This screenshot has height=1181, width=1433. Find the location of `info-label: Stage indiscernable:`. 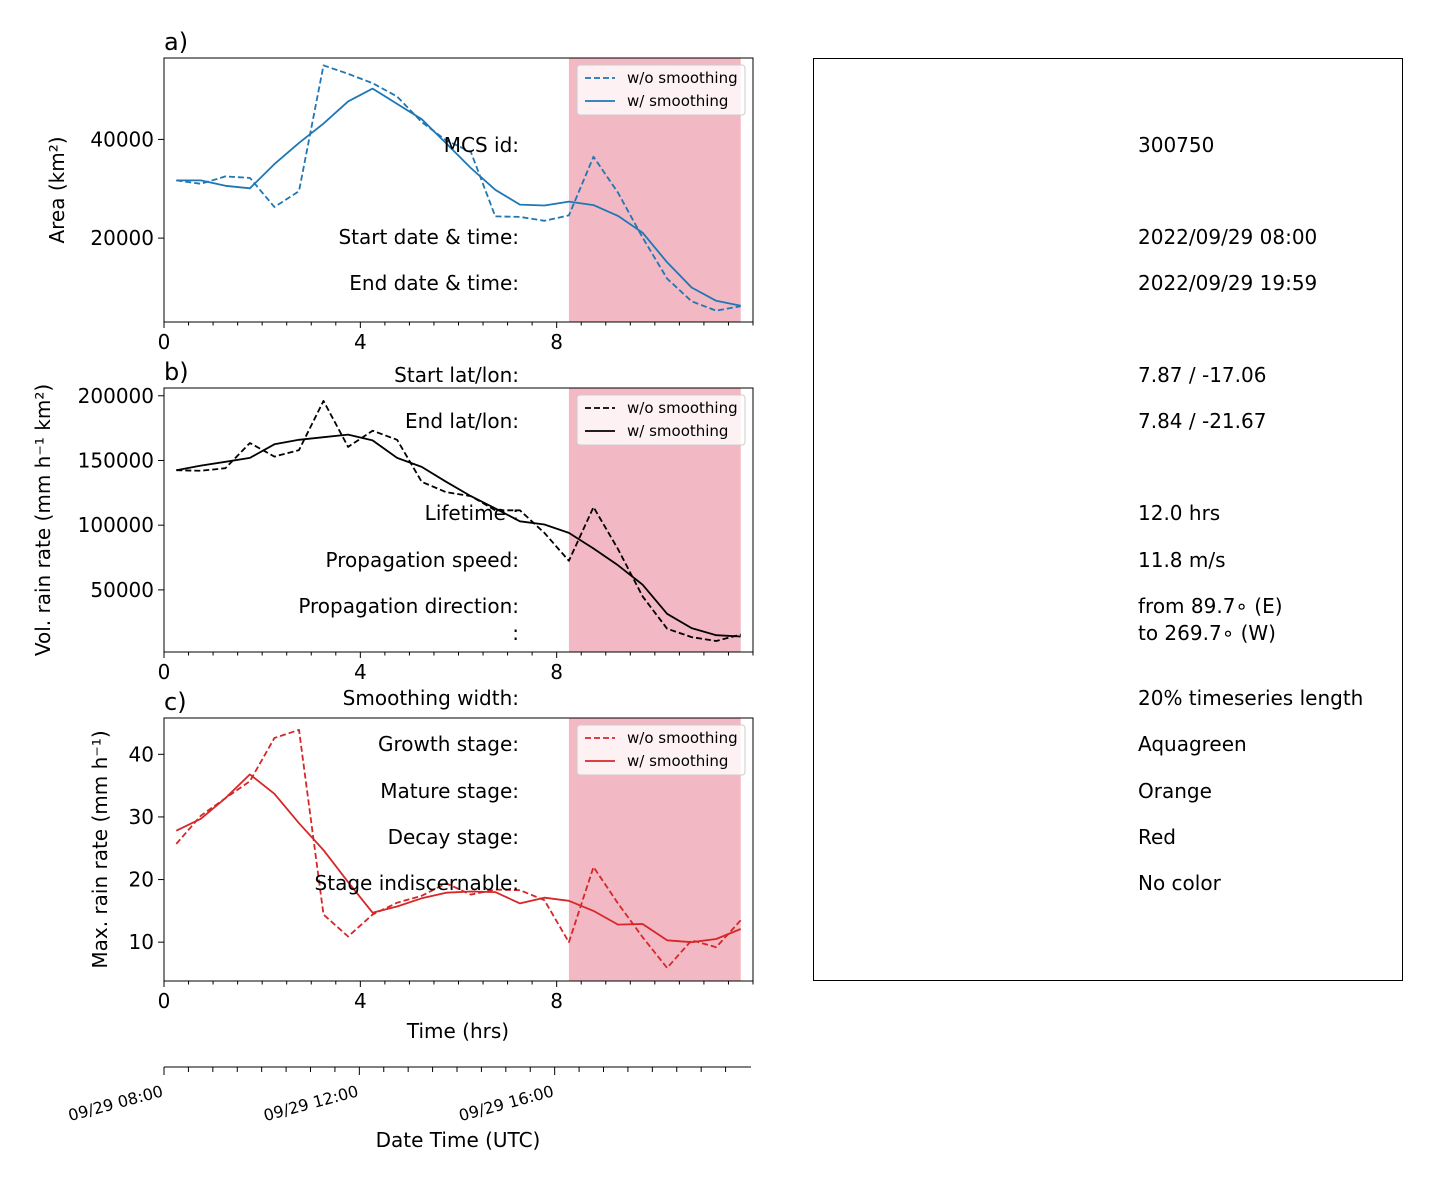

info-label: Stage indiscernable: is located at coordinates (416, 883).